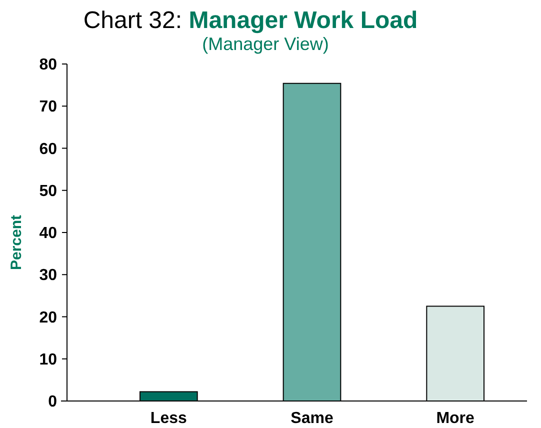 The image size is (541, 428). What do you see at coordinates (48, 65) in the screenshot?
I see `y-tick-label: 80` at bounding box center [48, 65].